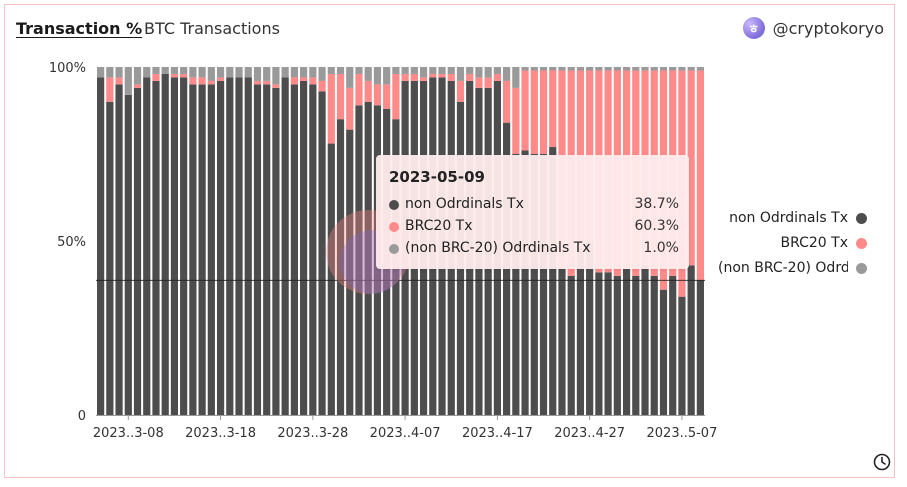 Image resolution: width=907 pixels, height=487 pixels. What do you see at coordinates (394, 205) in the screenshot?
I see `tooltip-dot-non-ordinals` at bounding box center [394, 205].